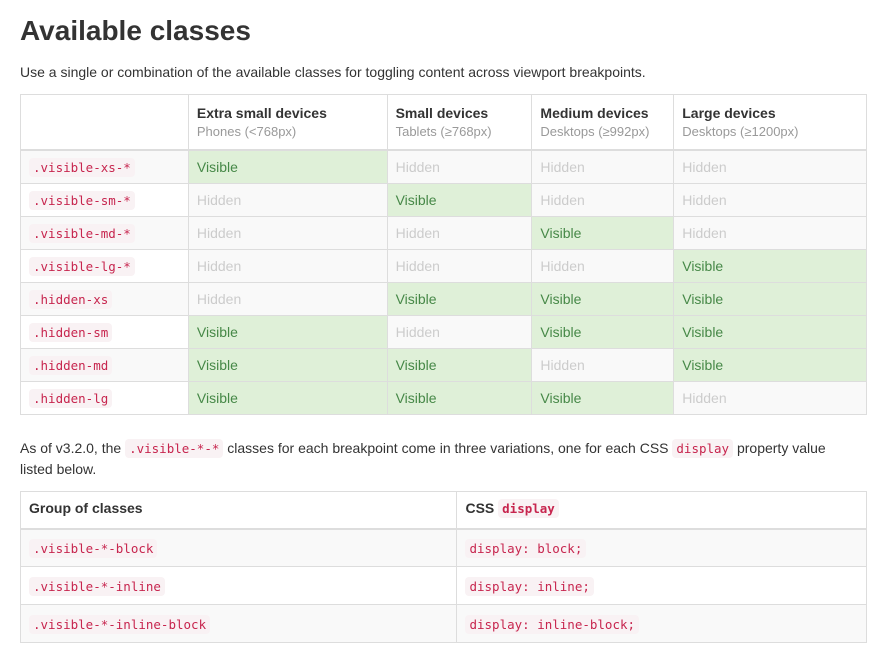 This screenshot has width=887, height=672. What do you see at coordinates (443, 132) in the screenshot?
I see `header-subtitle: Tablets (≥768px)` at bounding box center [443, 132].